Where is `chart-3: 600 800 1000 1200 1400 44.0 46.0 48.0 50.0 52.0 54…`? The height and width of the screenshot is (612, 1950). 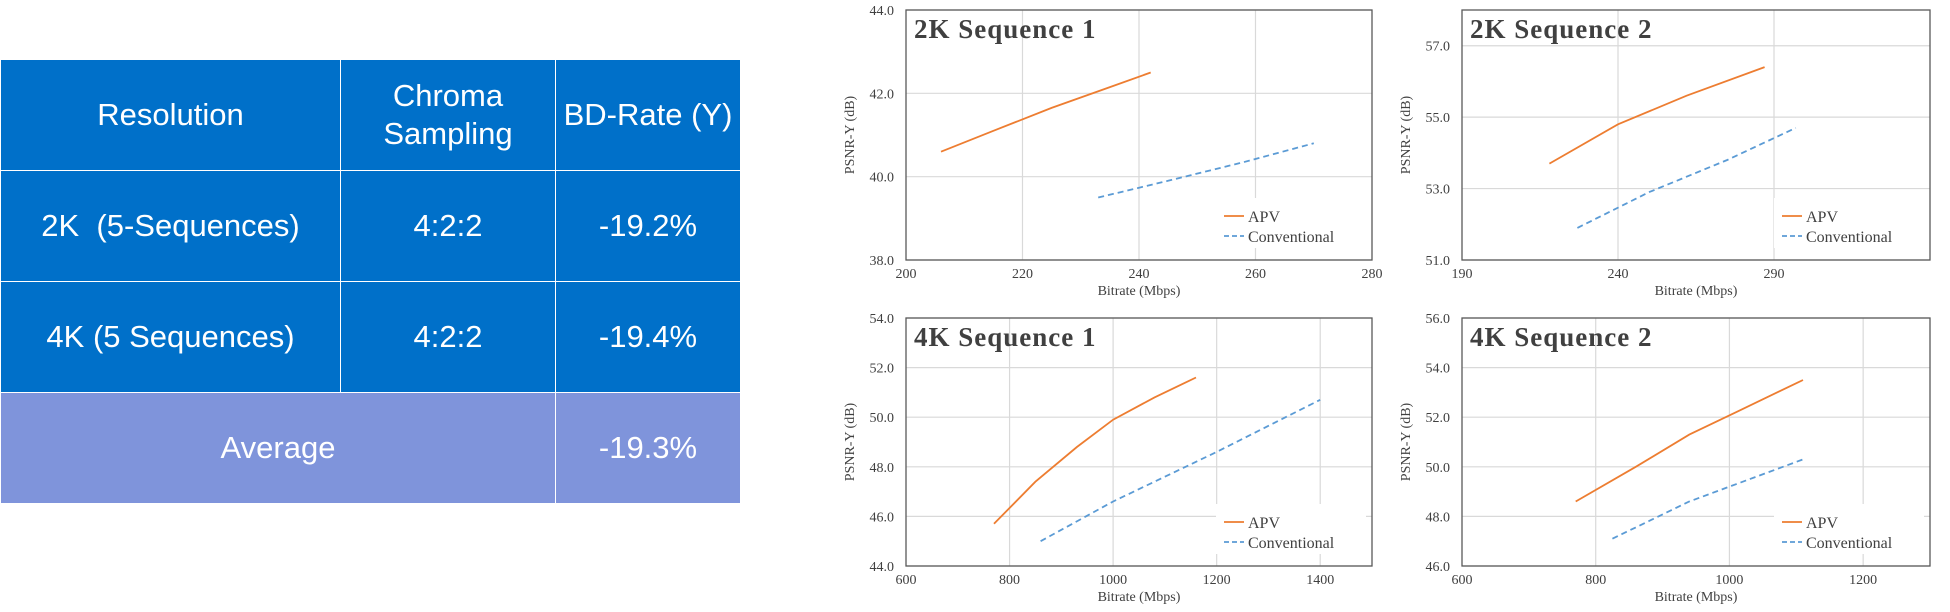
chart-3: 600 800 1000 1200 1400 44.0 46.0 48.0 50.0 52.0 54… is located at coordinates (1108, 458).